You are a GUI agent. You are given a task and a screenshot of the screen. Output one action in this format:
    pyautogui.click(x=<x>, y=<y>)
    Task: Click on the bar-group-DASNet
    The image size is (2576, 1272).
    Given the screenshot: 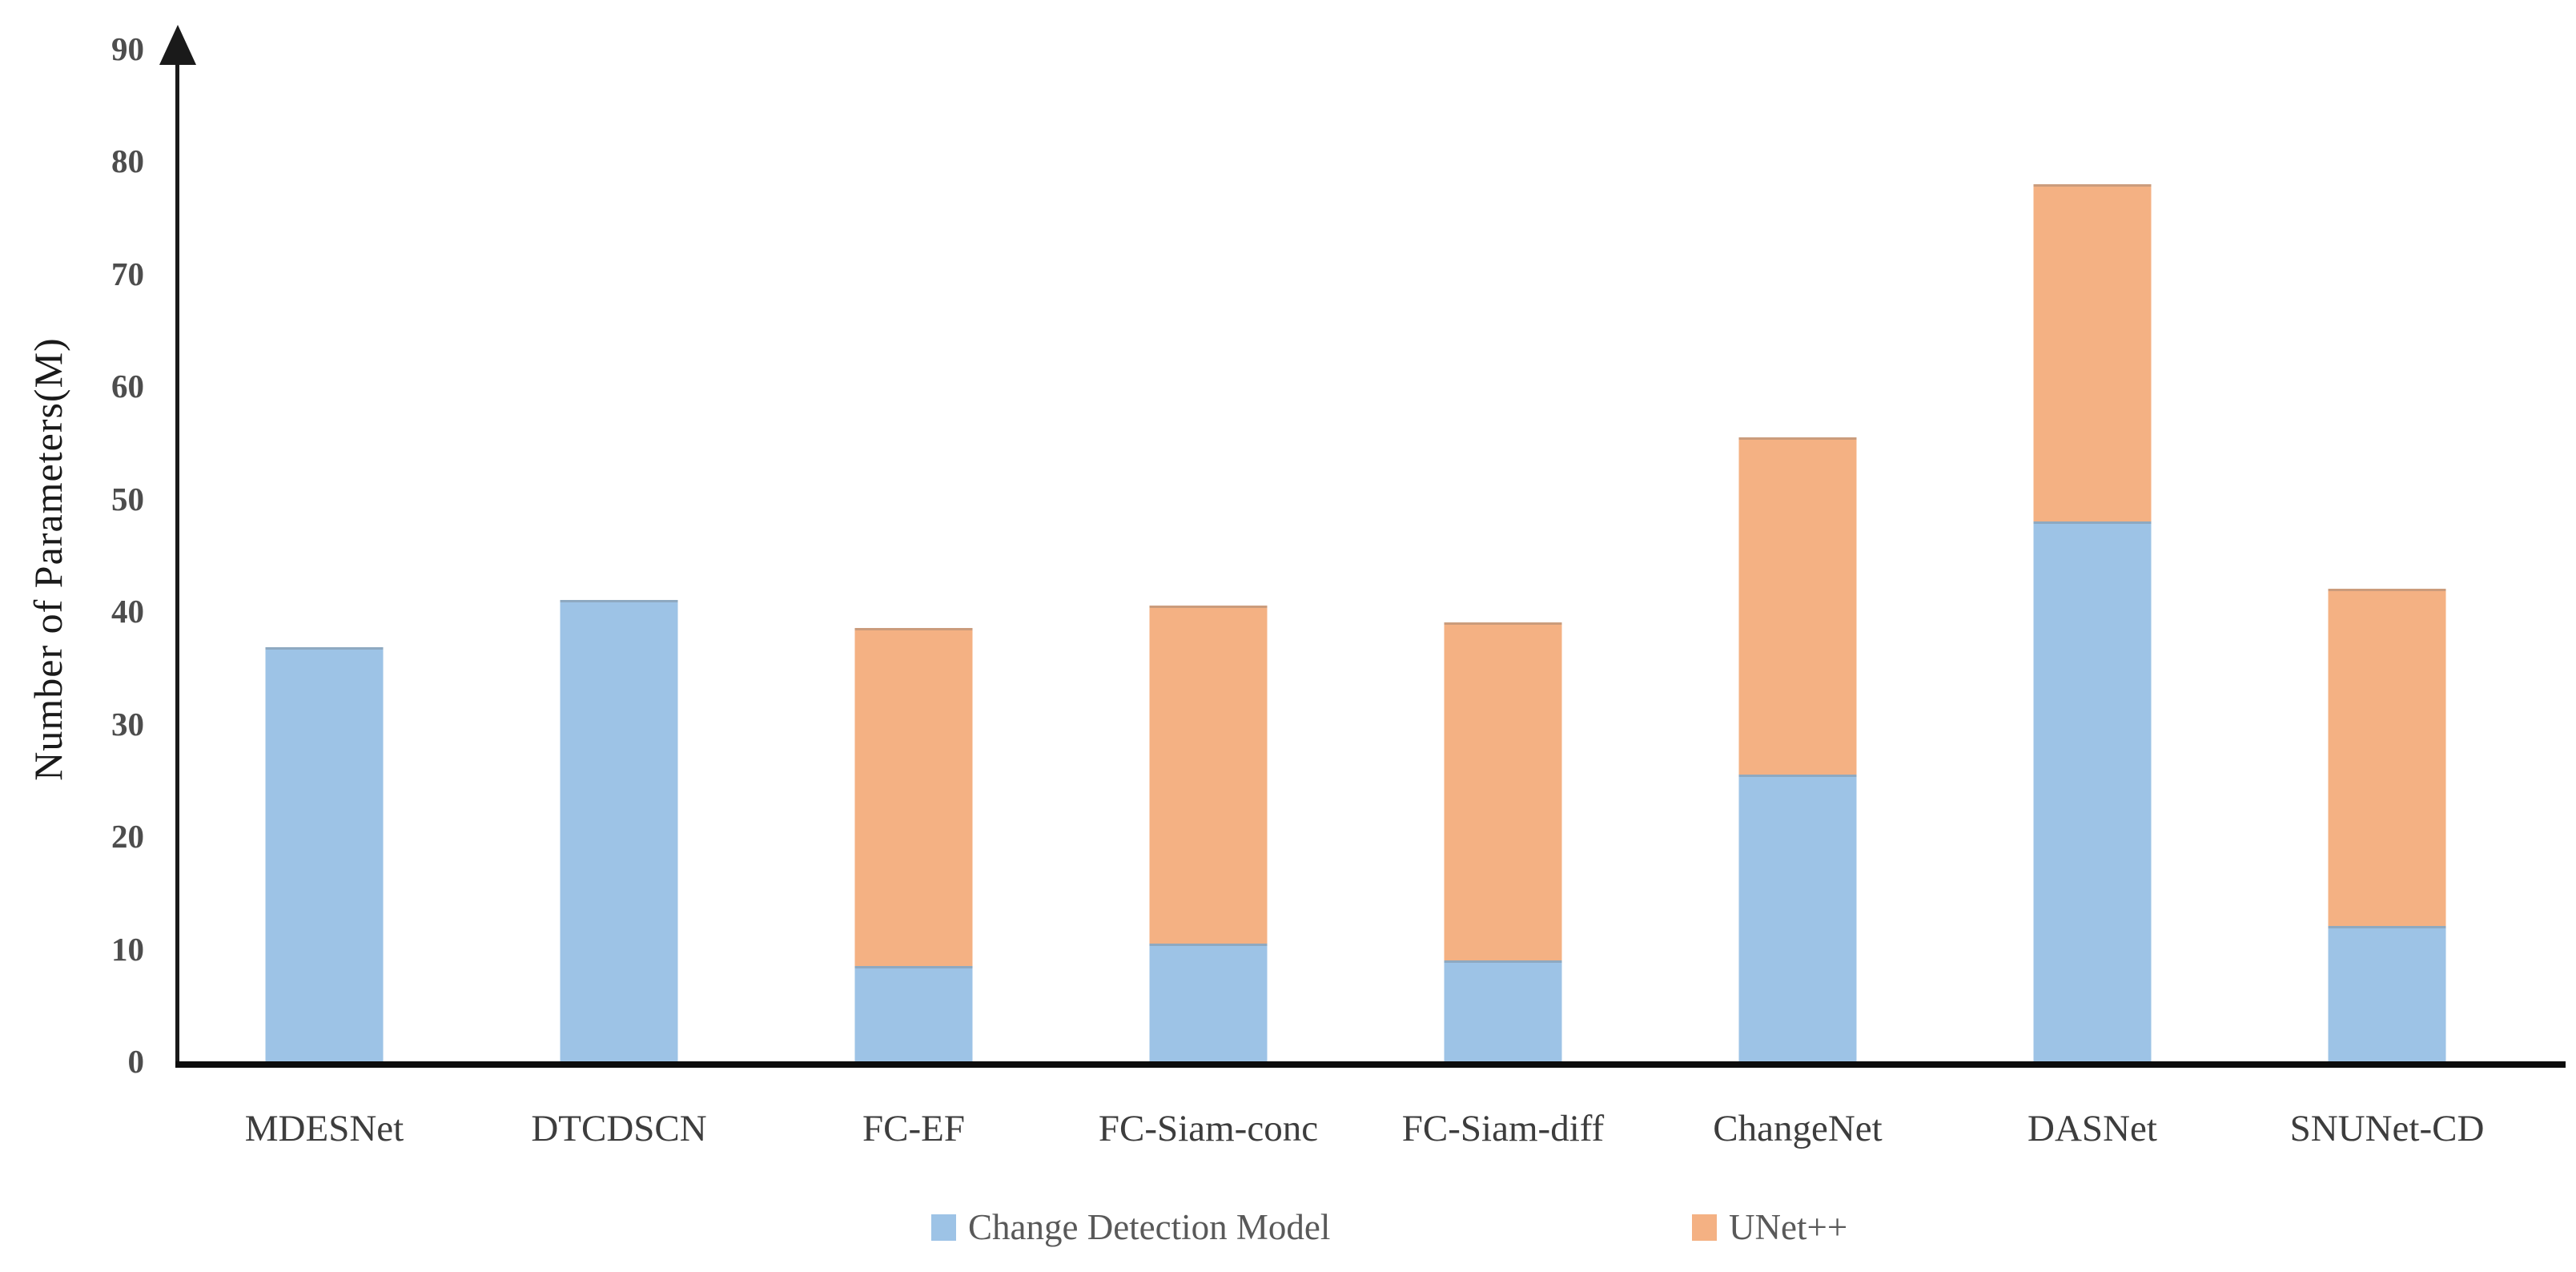 What is the action you would take?
    pyautogui.click(x=2092, y=555)
    